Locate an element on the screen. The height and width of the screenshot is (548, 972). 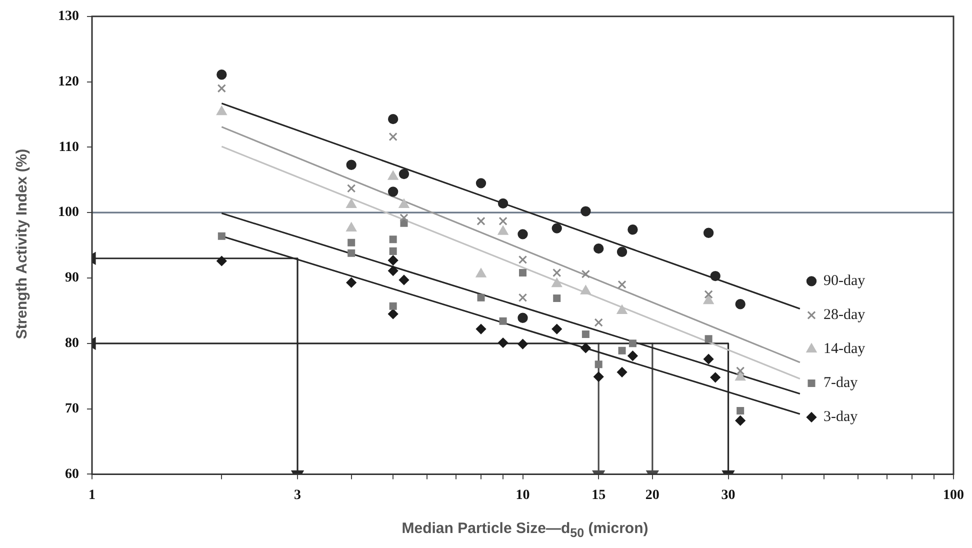
legend-label: 7-day is located at coordinates (841, 383).